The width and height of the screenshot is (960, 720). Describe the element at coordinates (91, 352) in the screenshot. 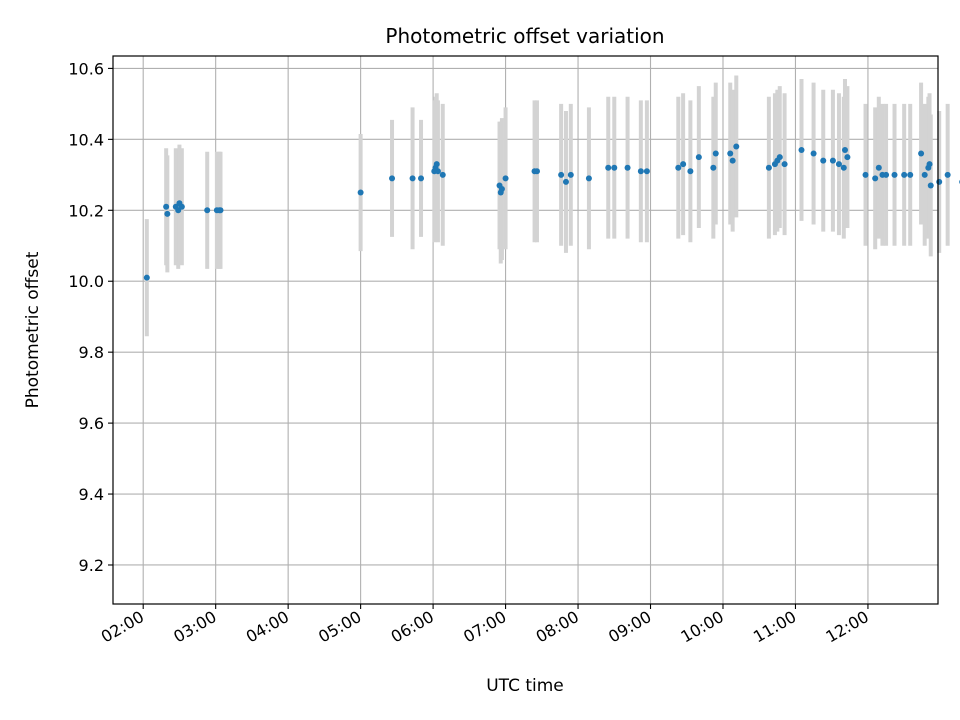

I see `y-tick-label: 9.8` at that location.